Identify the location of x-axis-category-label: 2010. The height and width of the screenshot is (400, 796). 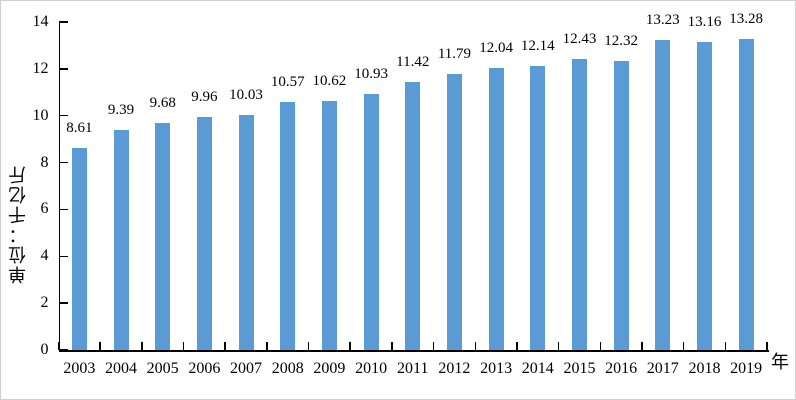
(371, 368).